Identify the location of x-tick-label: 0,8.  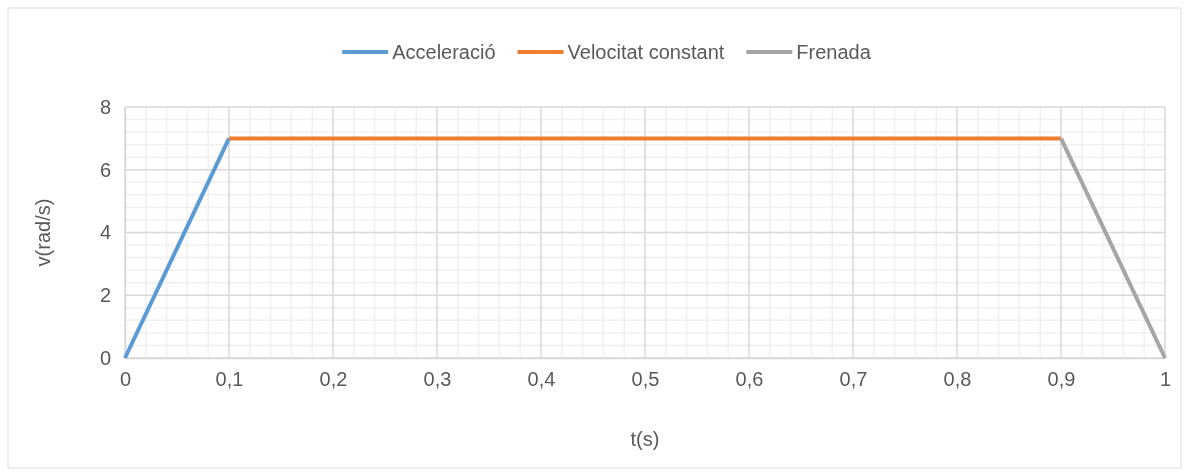
(957, 379).